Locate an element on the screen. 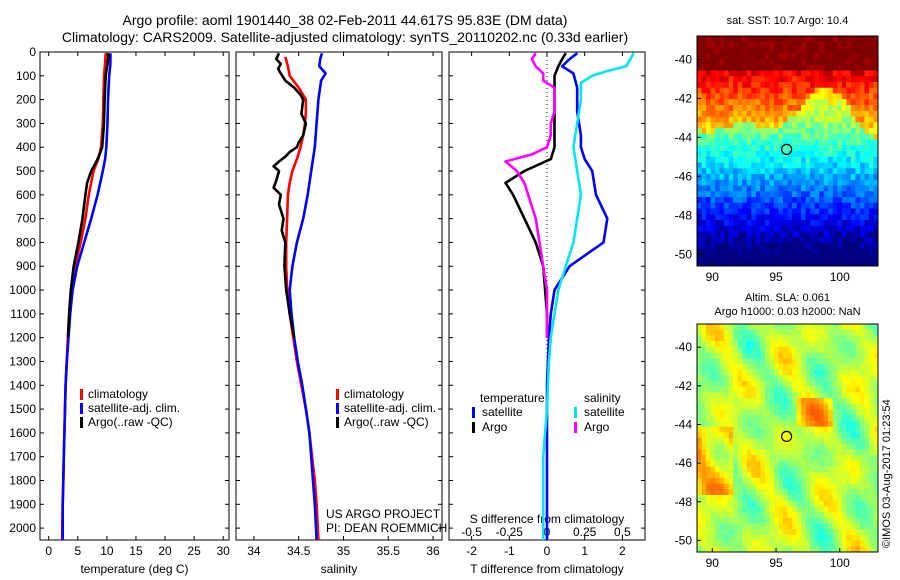 This screenshot has height=580, width=900. difference-xtick-label: -2 is located at coordinates (471, 551).